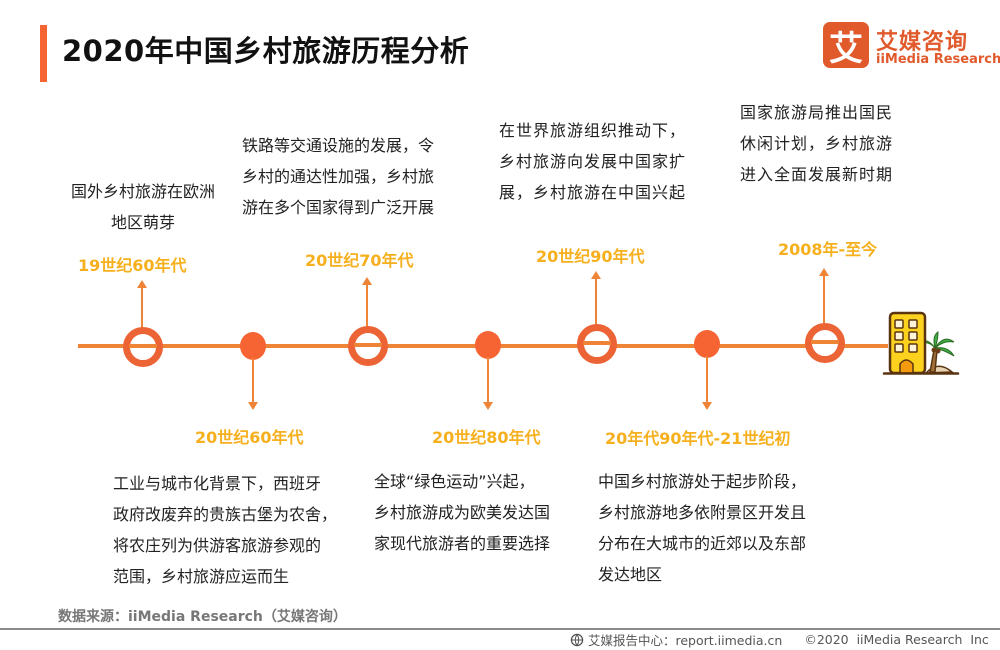 This screenshot has height=650, width=1000. What do you see at coordinates (577, 640) in the screenshot?
I see `globe-icon` at bounding box center [577, 640].